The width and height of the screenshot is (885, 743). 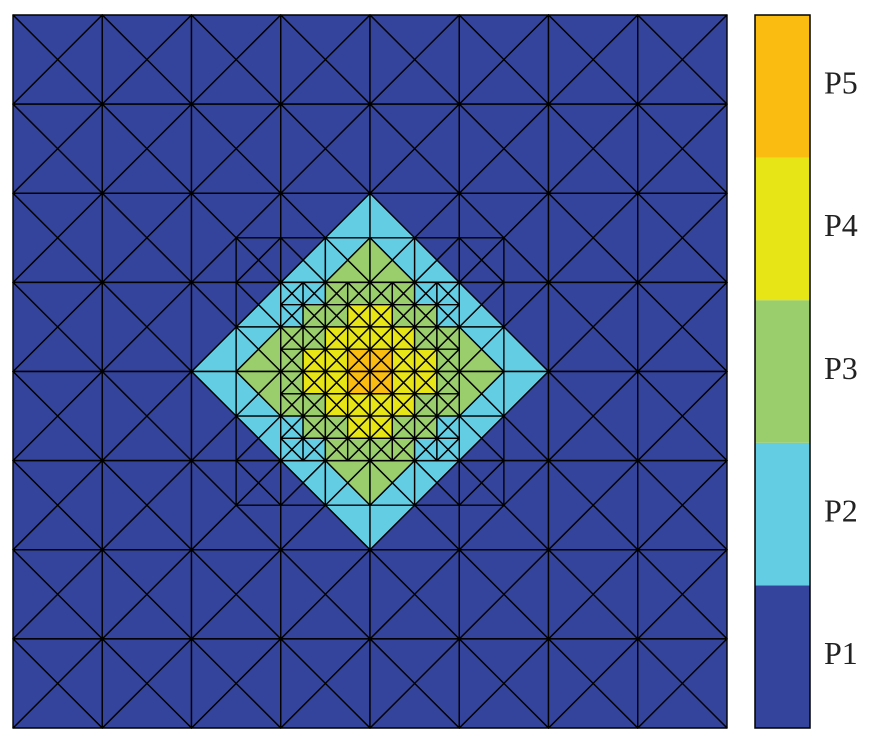 What do you see at coordinates (841, 510) in the screenshot?
I see `colorbar-label: P2` at bounding box center [841, 510].